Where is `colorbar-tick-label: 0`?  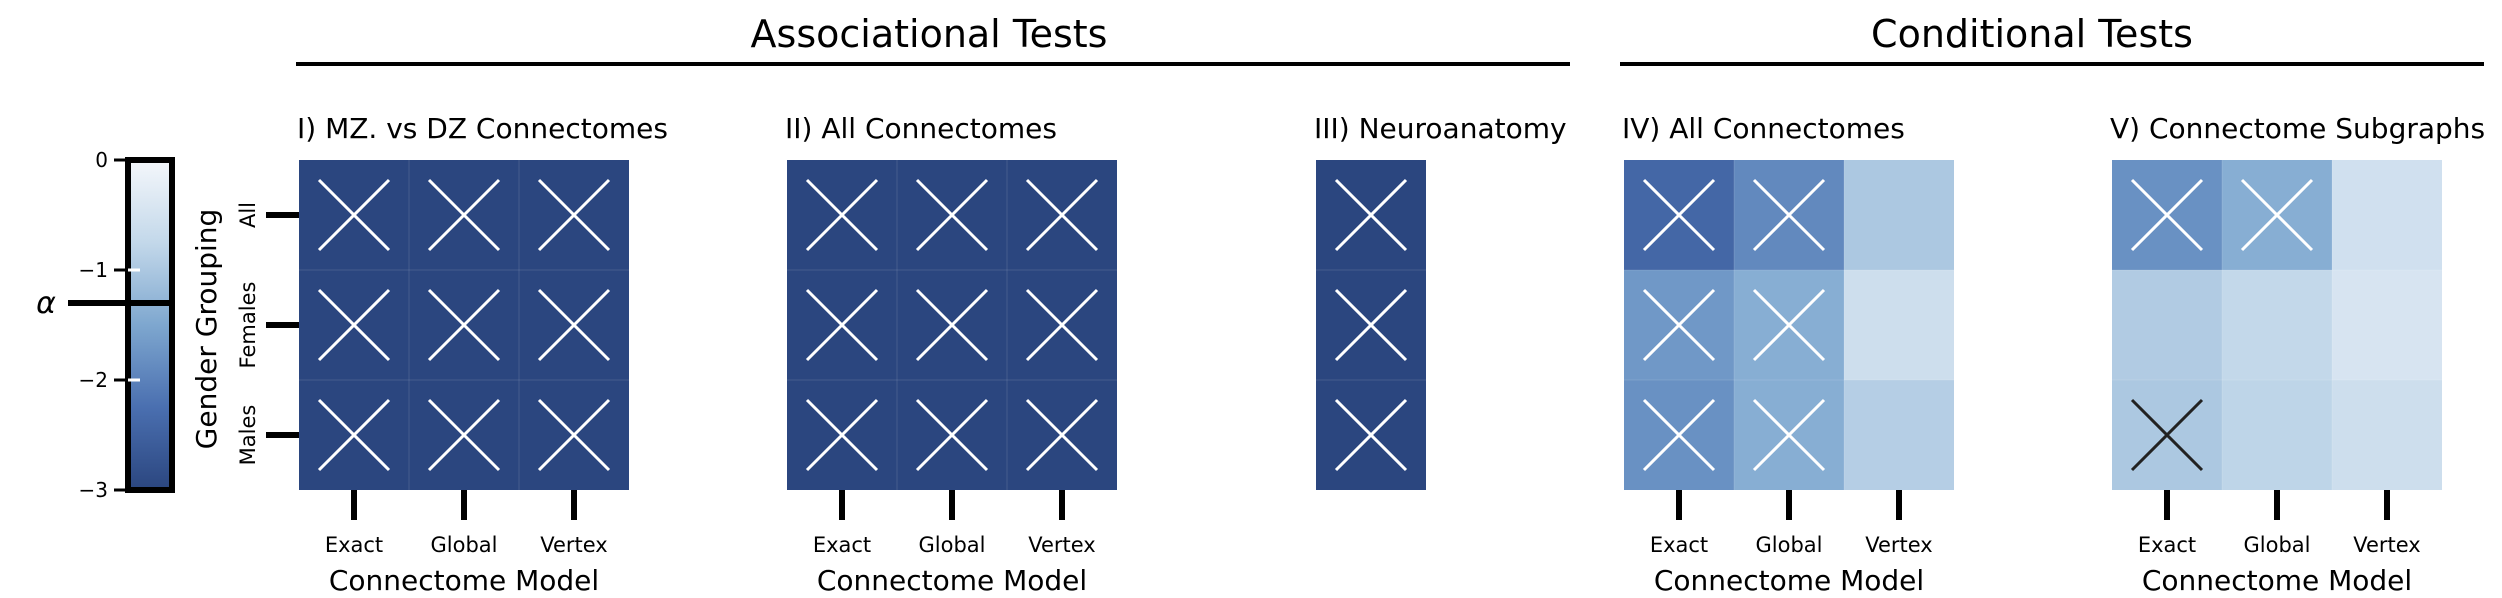 colorbar-tick-label: 0 is located at coordinates (101, 160).